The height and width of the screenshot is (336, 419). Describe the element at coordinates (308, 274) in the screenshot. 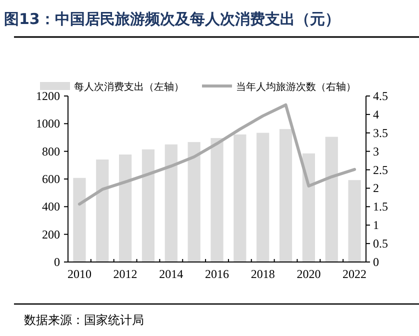

I see `x-tick-label: 2020` at that location.